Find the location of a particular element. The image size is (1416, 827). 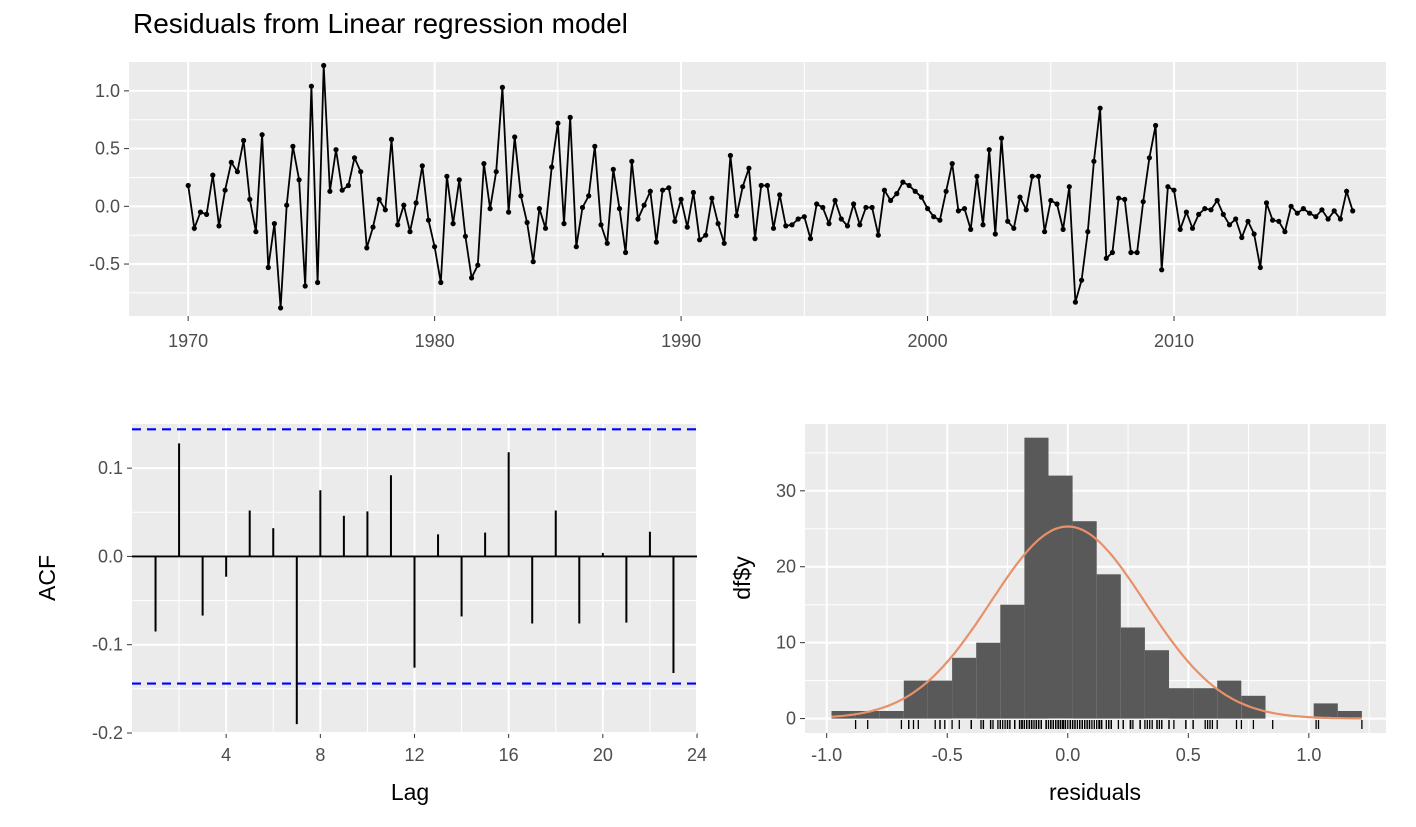

ts-y-tick-label: 1.0 is located at coordinates (107, 91).